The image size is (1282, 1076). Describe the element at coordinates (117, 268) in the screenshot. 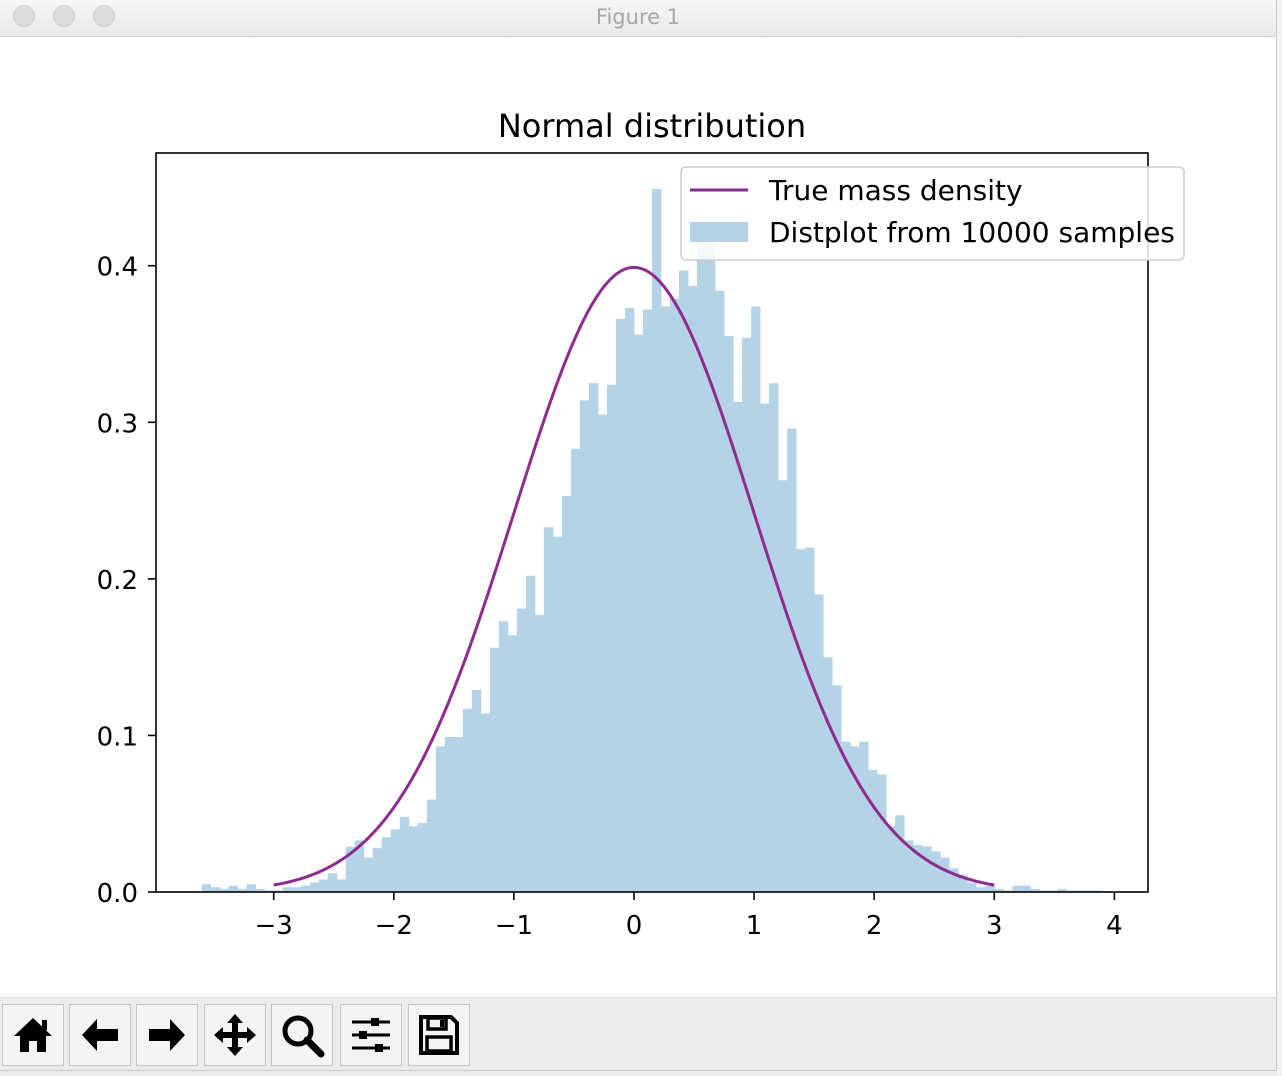

I see `y-tick-label: 0.4` at that location.